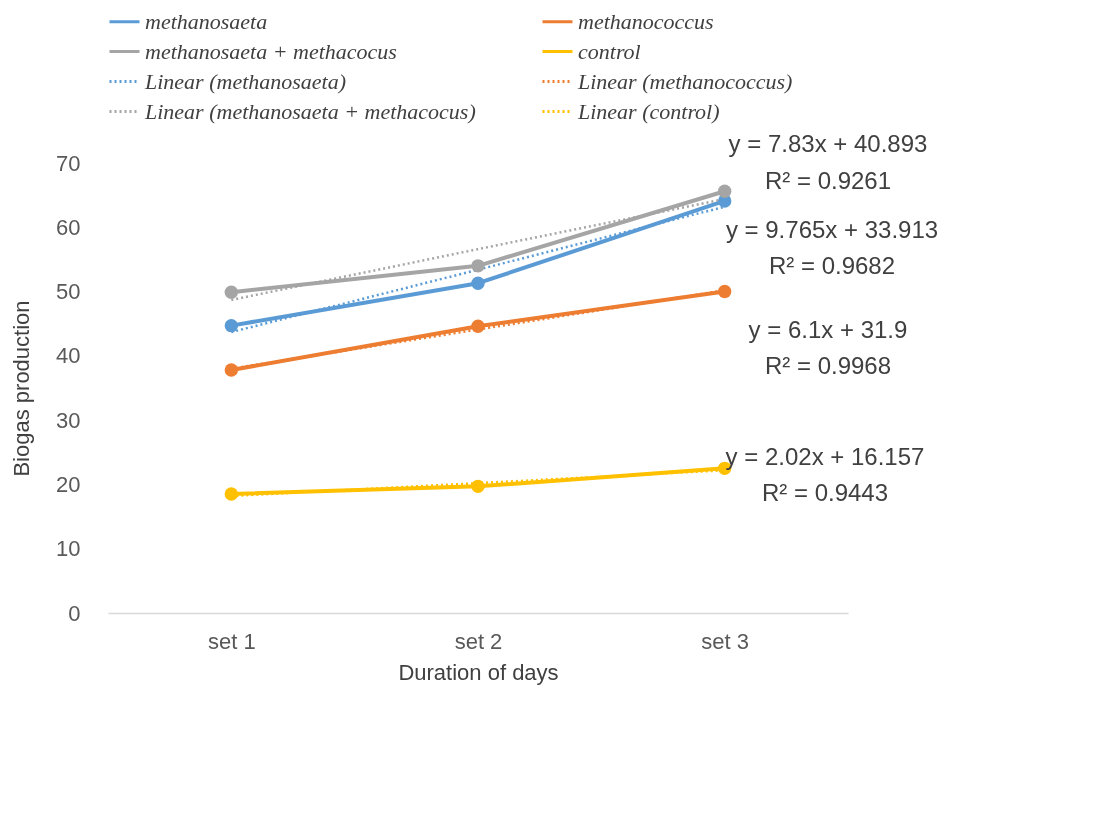 This screenshot has height=826, width=1112. What do you see at coordinates (68, 420) in the screenshot?
I see `y-tick-label: 30` at bounding box center [68, 420].